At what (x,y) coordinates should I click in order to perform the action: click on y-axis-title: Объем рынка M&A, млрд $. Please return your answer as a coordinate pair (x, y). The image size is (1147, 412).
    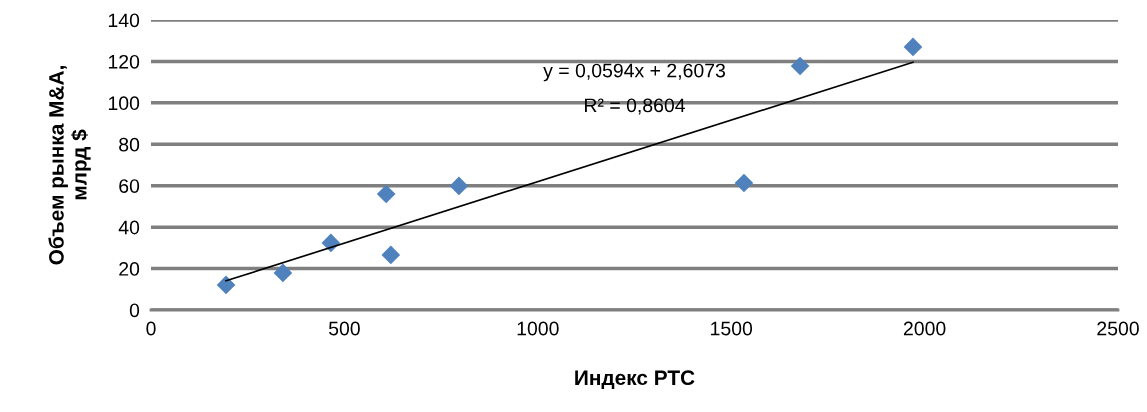
    Looking at the image, I should click on (69, 165).